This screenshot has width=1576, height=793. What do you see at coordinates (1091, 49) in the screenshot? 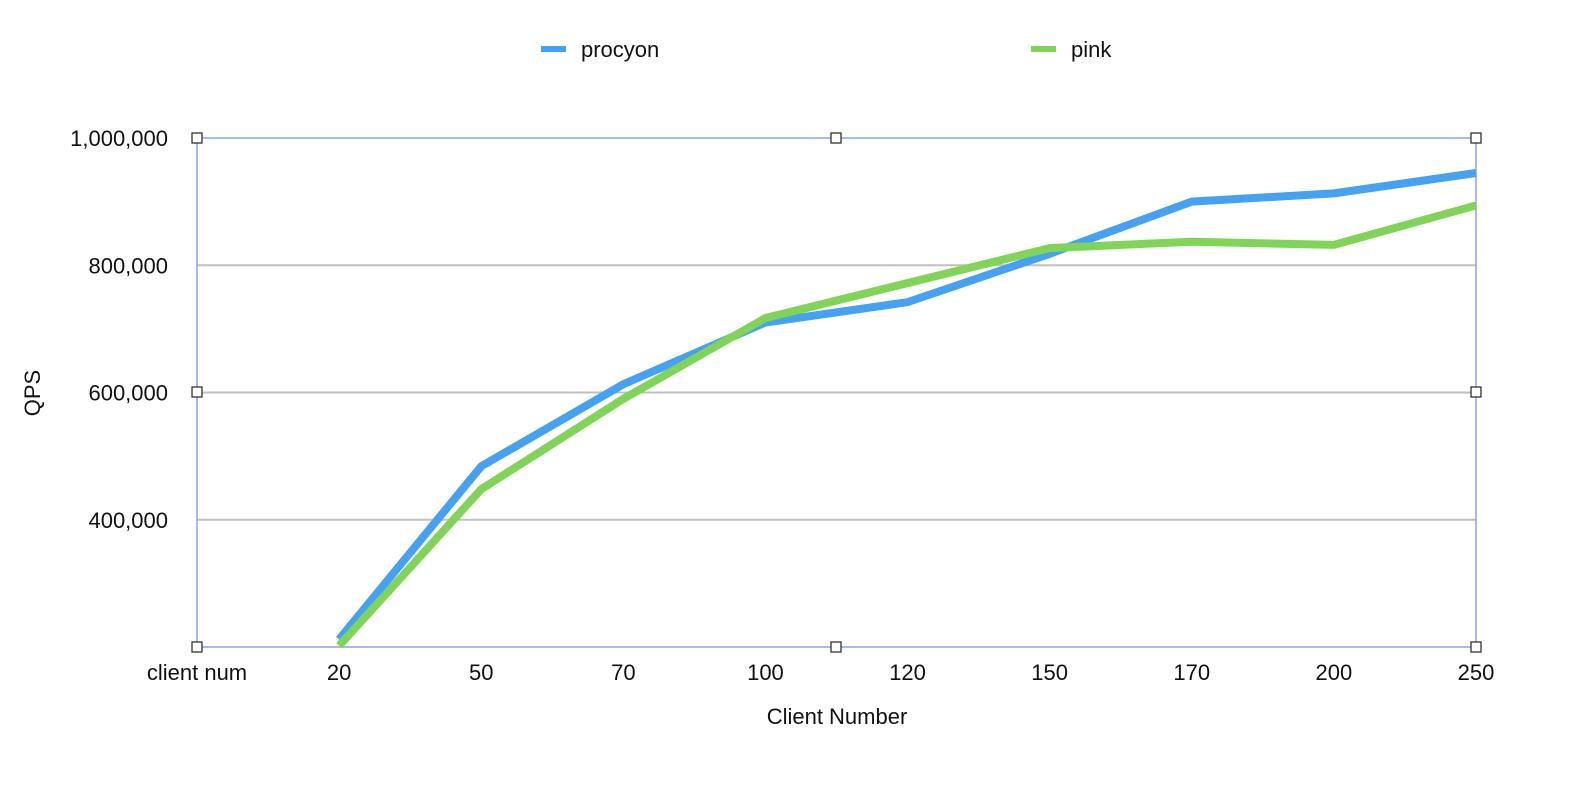
I see `legend-label-pink: pink` at bounding box center [1091, 49].